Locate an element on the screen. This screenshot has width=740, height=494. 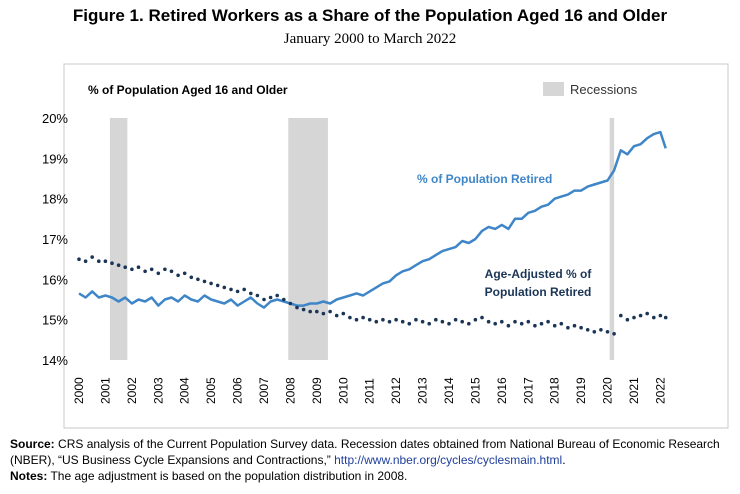
notes-label: Notes: is located at coordinates (29, 476).